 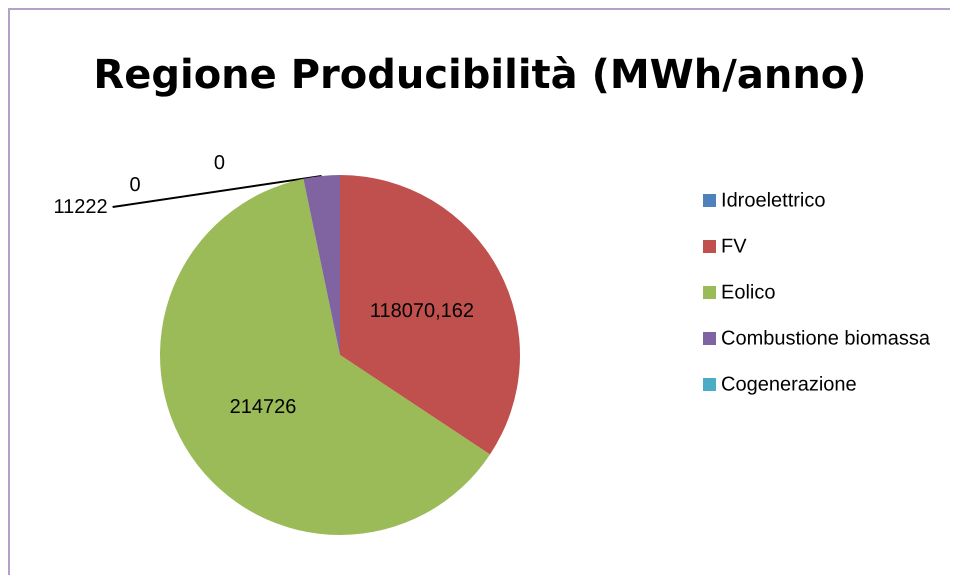 I want to click on legend-label: Idroelettrico, so click(x=773, y=201).